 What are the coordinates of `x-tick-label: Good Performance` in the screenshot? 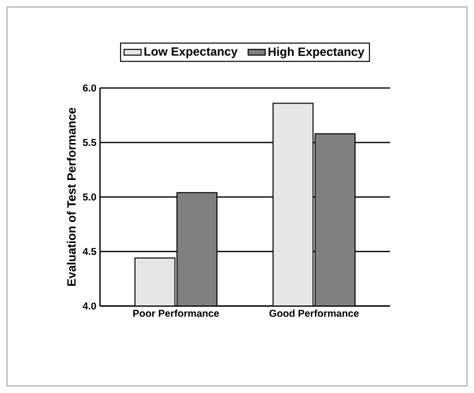 It's located at (314, 313).